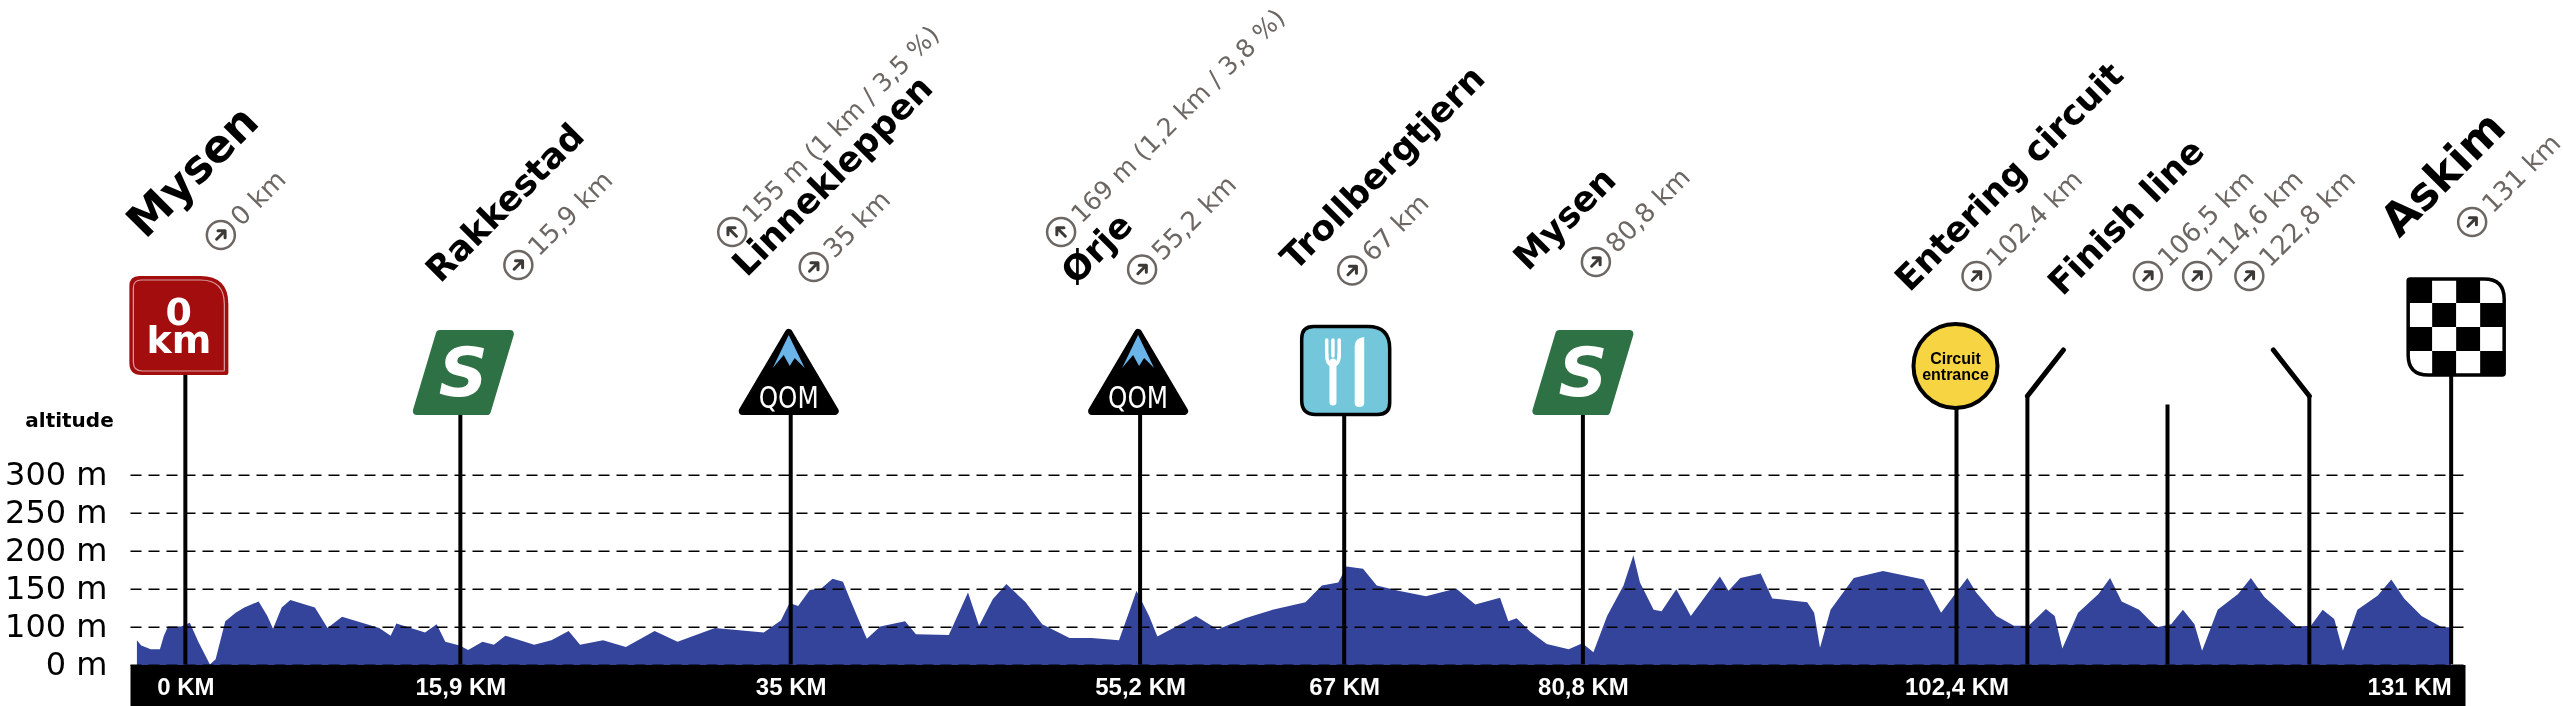 This screenshot has width=2563, height=706. I want to click on x-tick-label: 80,8 KM, so click(1583, 686).